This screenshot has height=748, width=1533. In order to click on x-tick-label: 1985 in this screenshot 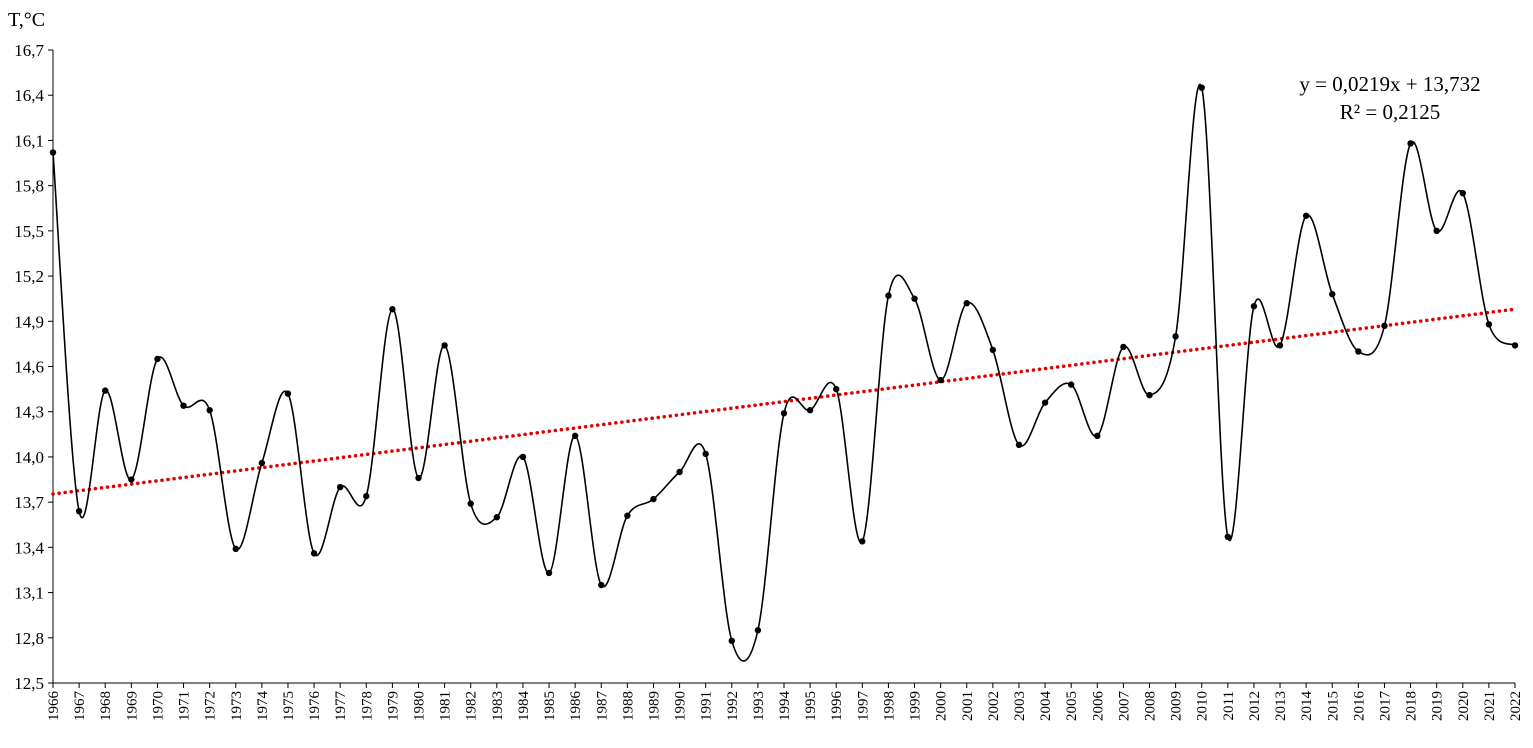, I will do `click(550, 706)`.